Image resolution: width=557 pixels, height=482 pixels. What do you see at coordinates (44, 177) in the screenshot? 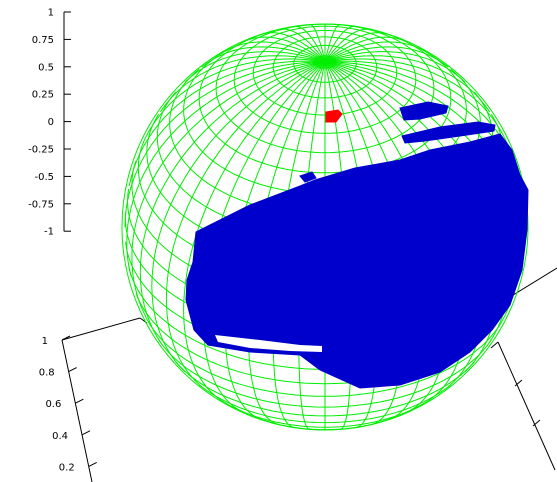
I see `z-tick-label: -0.5` at bounding box center [44, 177].